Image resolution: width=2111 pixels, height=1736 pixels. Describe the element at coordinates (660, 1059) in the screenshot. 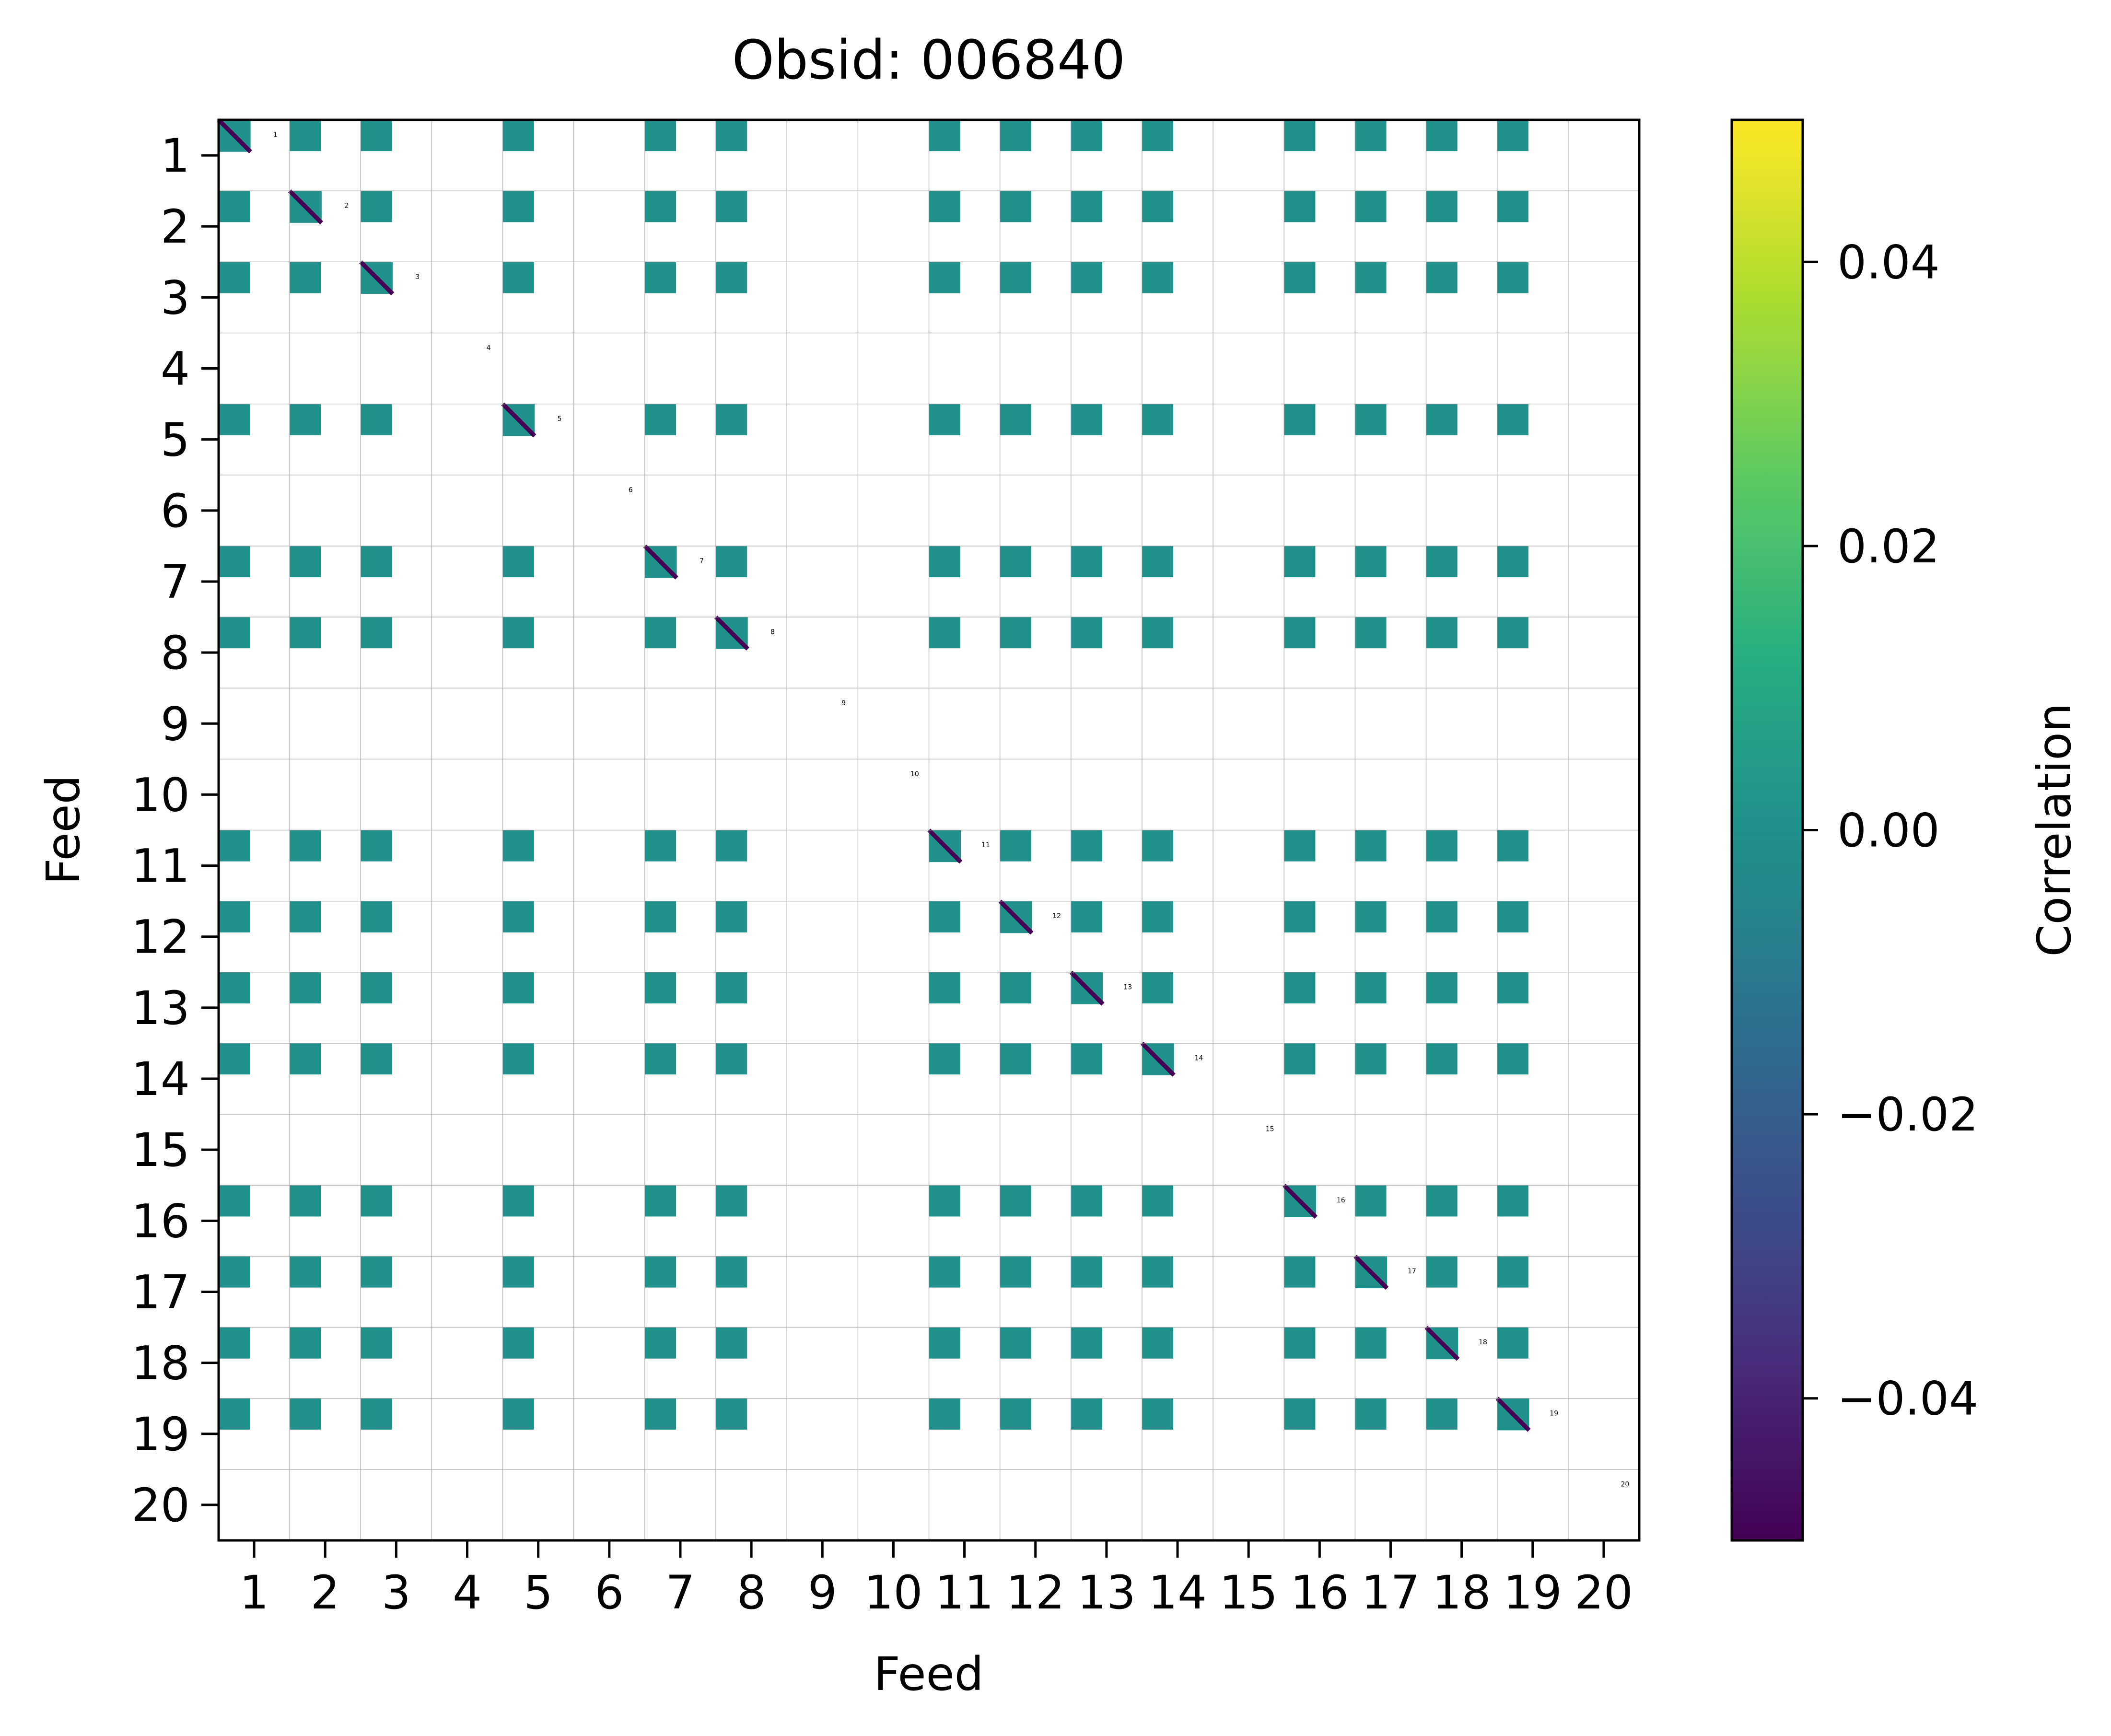

I see `heat-cell-f14-f7` at that location.